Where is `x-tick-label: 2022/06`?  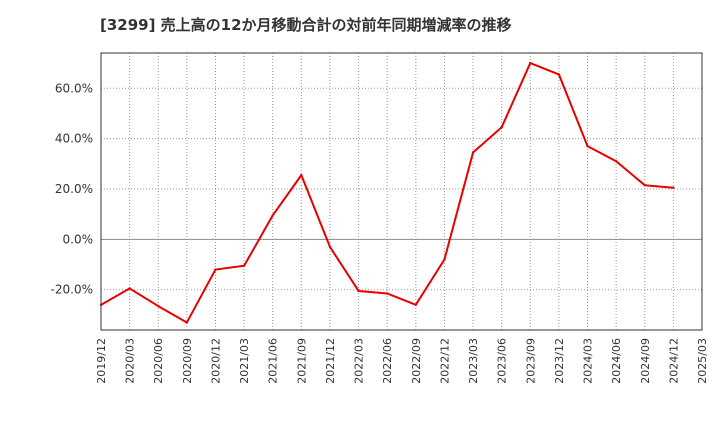
x-tick-label: 2022/06 is located at coordinates (387, 361).